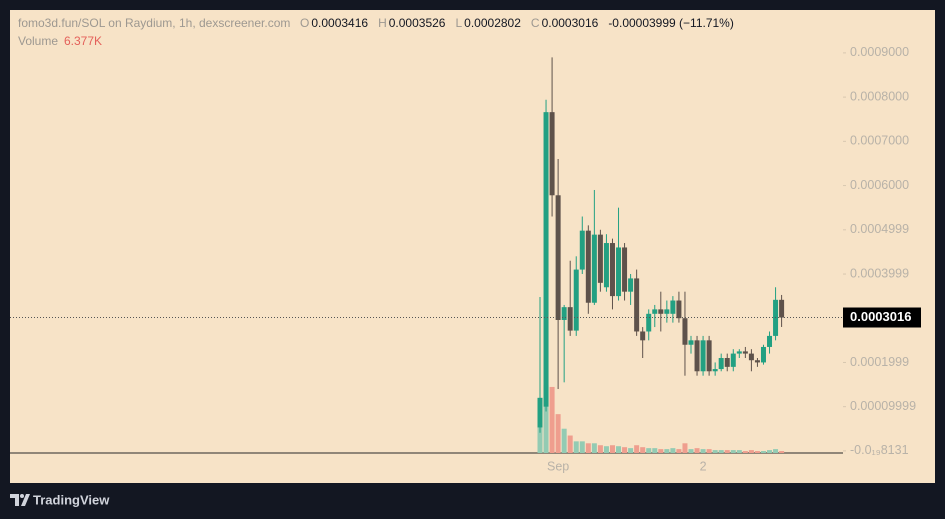 The image size is (945, 519). What do you see at coordinates (458, 23) in the screenshot?
I see `ohlc-key: L` at bounding box center [458, 23].